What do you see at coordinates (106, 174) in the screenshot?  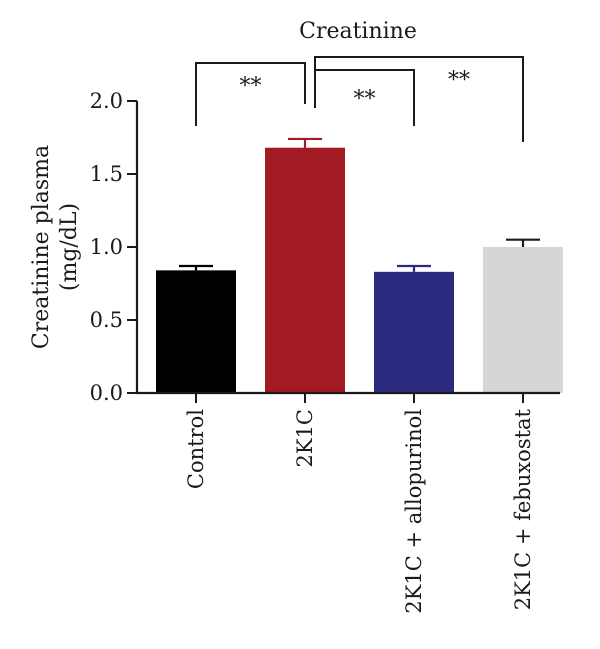 I see `y-tick-label: 1.5` at bounding box center [106, 174].